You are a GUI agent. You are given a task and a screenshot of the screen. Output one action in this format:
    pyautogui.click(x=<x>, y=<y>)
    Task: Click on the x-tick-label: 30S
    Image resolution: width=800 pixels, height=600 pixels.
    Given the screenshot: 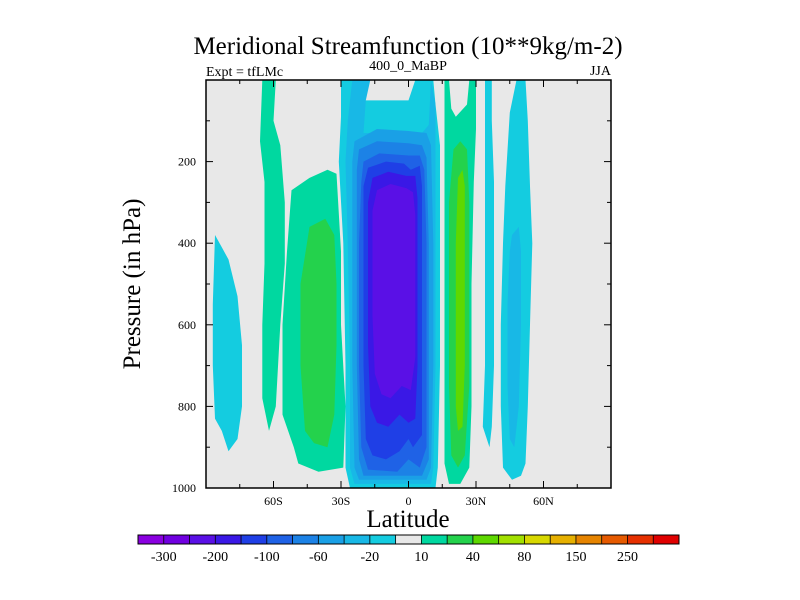 What is the action you would take?
    pyautogui.click(x=341, y=501)
    